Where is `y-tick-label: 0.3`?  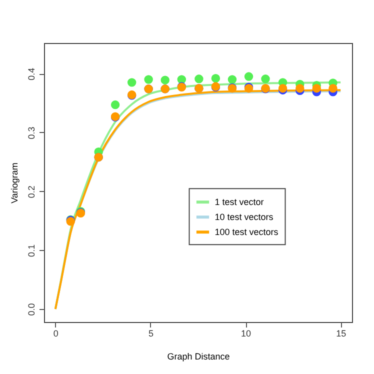
y-tick-label: 0.3 is located at coordinates (31, 133).